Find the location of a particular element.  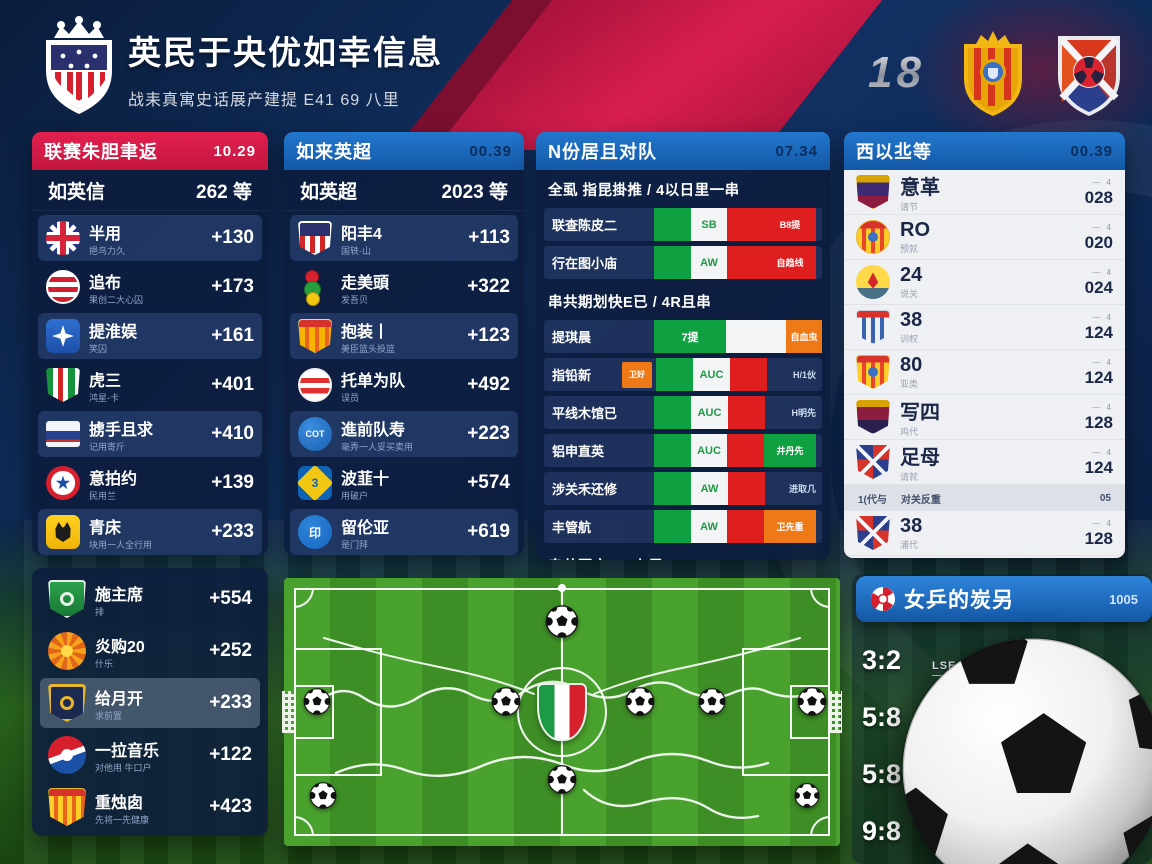

team-name: 掳手且求 is located at coordinates (121, 430).